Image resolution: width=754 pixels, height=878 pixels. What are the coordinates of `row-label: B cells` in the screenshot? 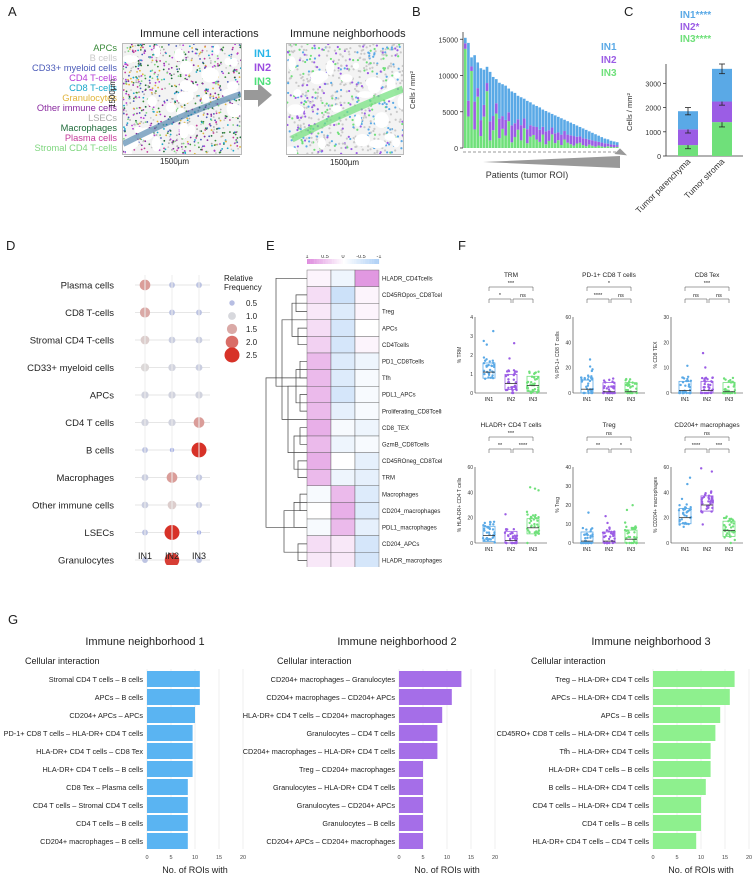 It's located at (100, 451).